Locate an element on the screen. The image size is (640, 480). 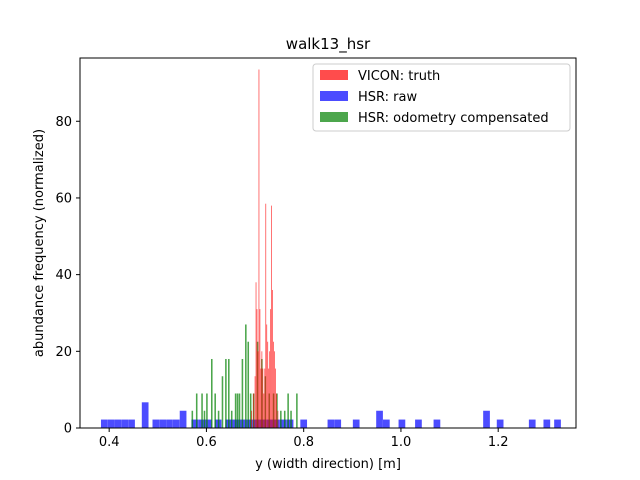
x-tick-label: 0.4 is located at coordinates (109, 442).